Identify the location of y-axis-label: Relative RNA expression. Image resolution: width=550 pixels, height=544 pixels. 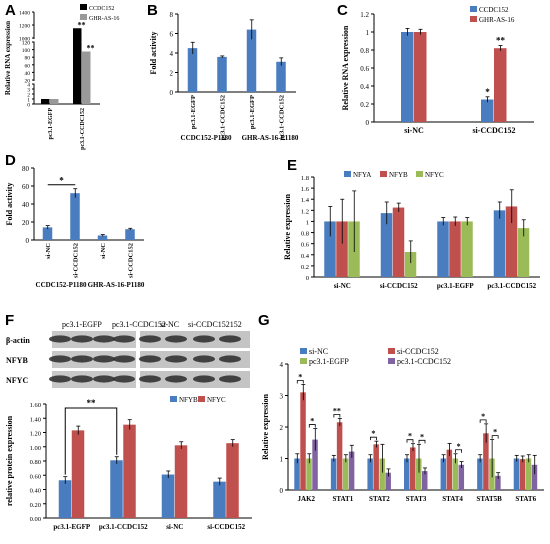
(8, 58).